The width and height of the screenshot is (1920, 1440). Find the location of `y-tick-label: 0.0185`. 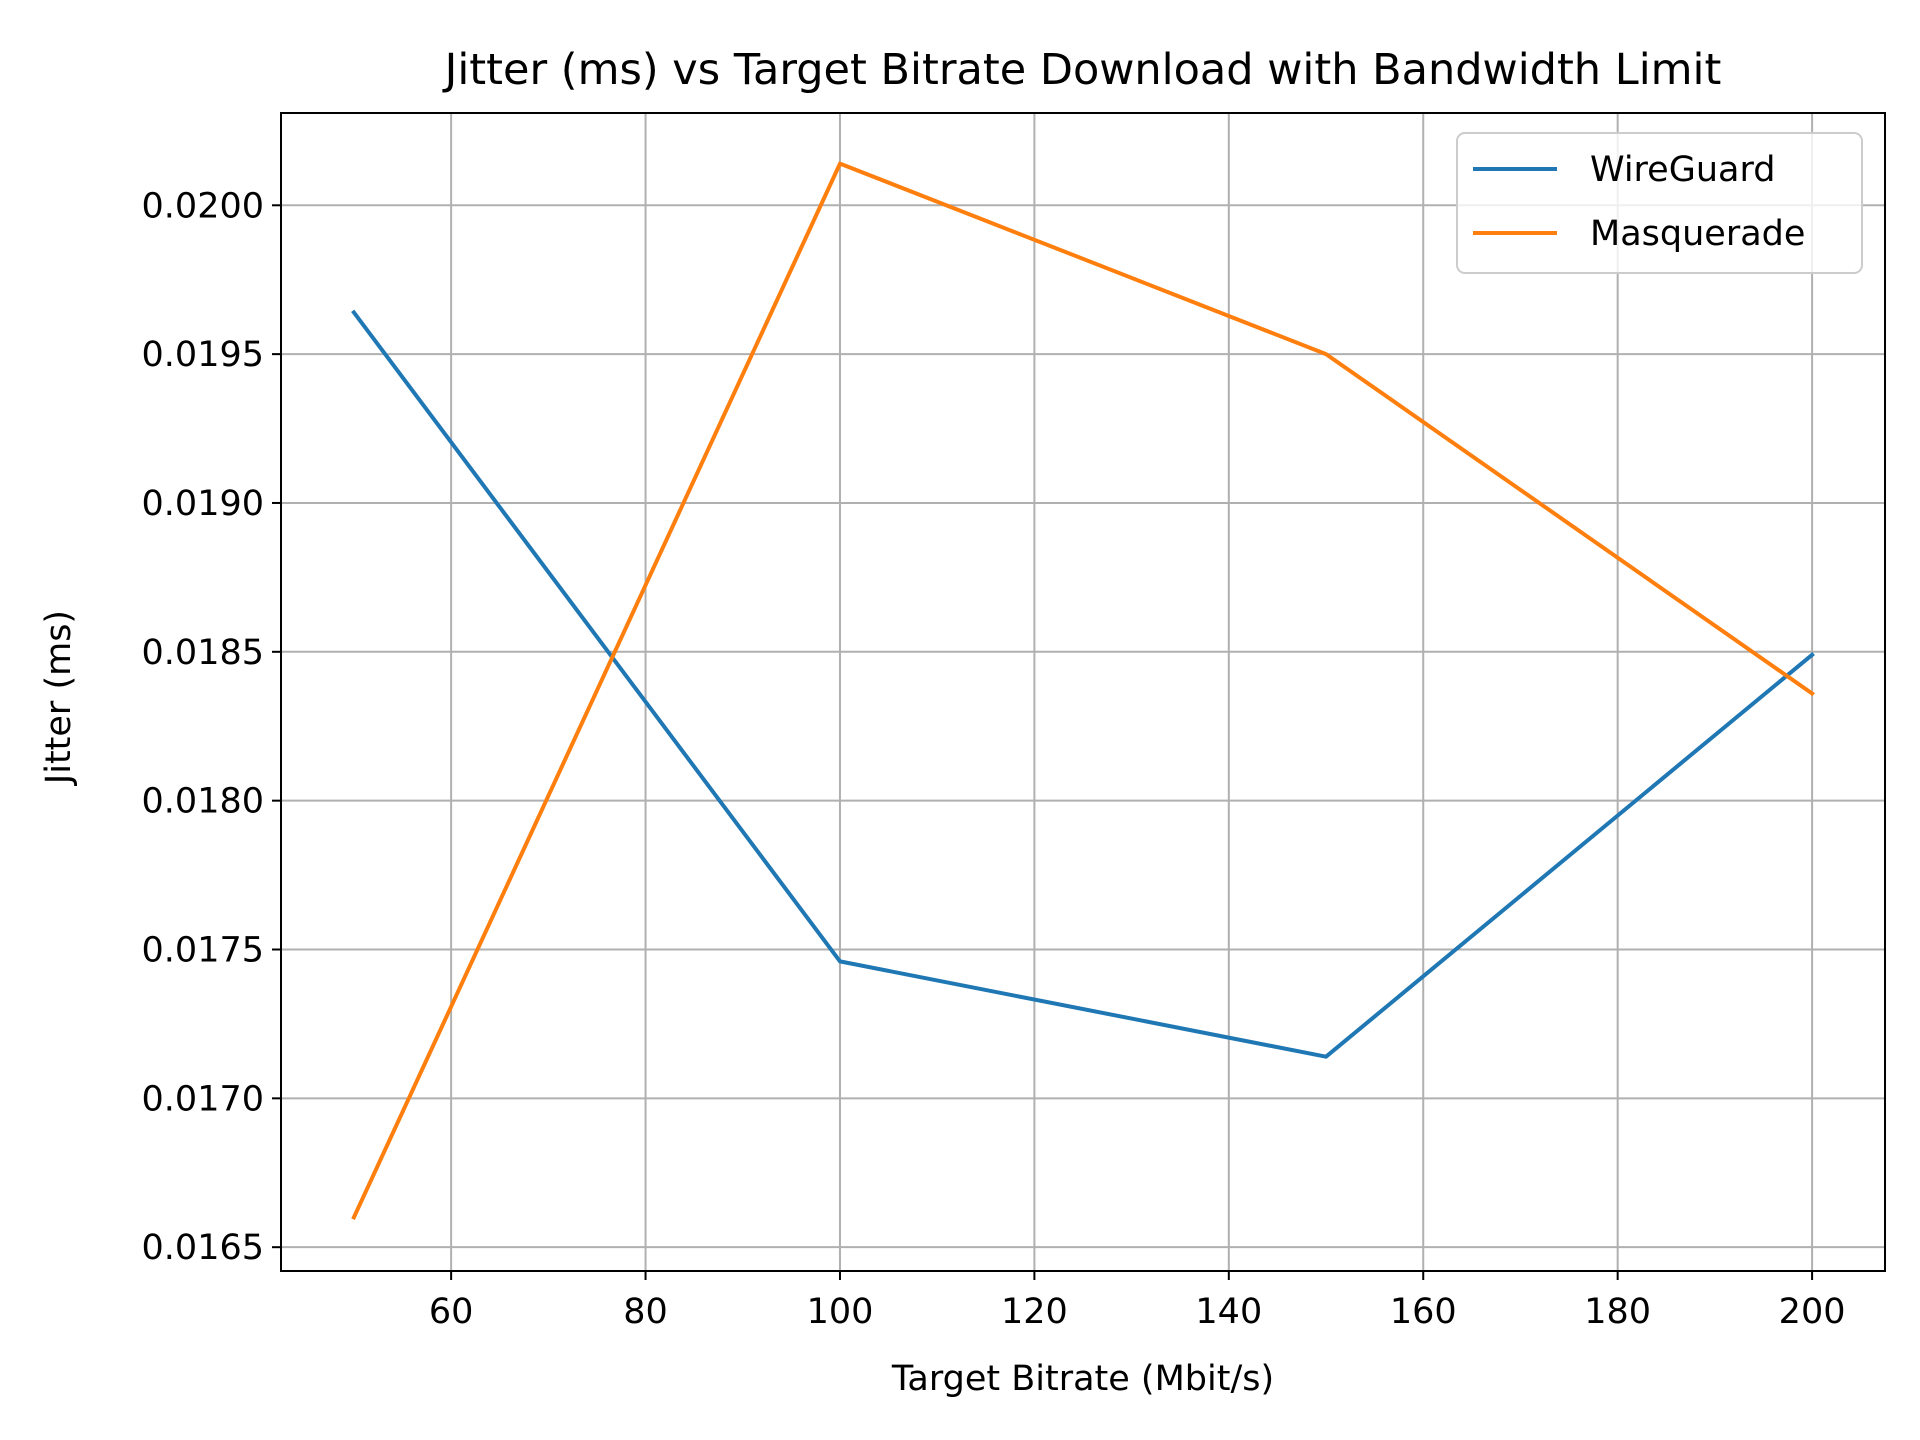

y-tick-label: 0.0185 is located at coordinates (203, 653).